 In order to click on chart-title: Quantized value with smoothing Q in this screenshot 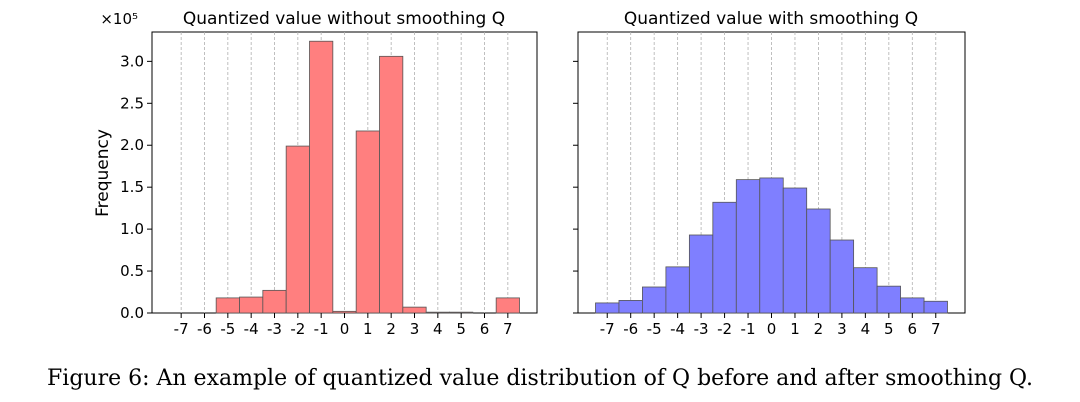, I will do `click(771, 19)`.